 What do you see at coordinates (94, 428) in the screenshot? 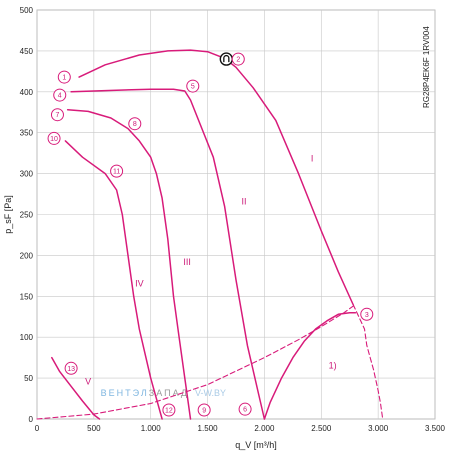
I see `x-tick-label: 500` at bounding box center [94, 428].